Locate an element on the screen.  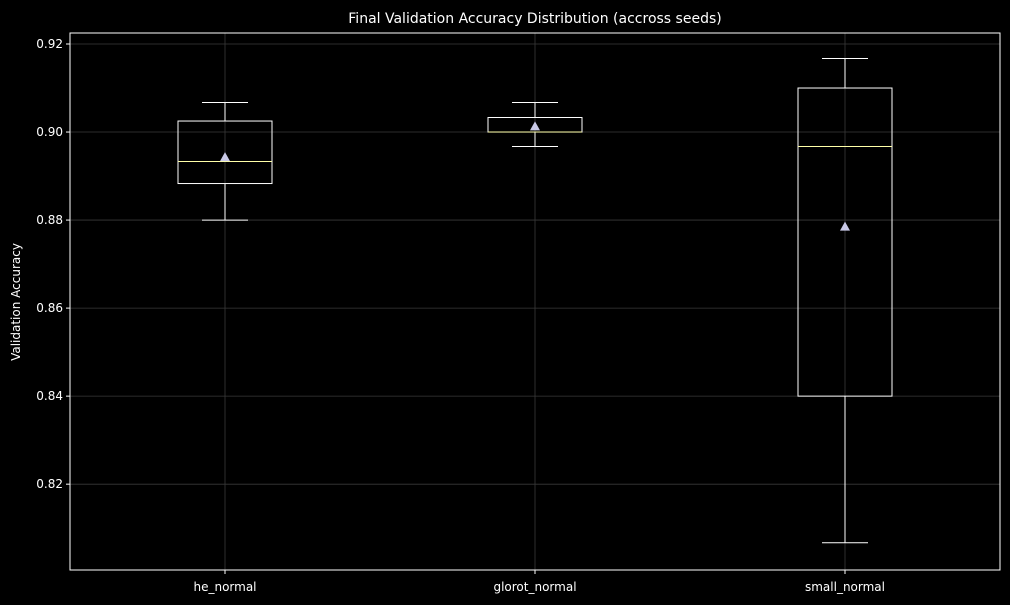
y-tick-label: 0.84 is located at coordinates (49, 396).